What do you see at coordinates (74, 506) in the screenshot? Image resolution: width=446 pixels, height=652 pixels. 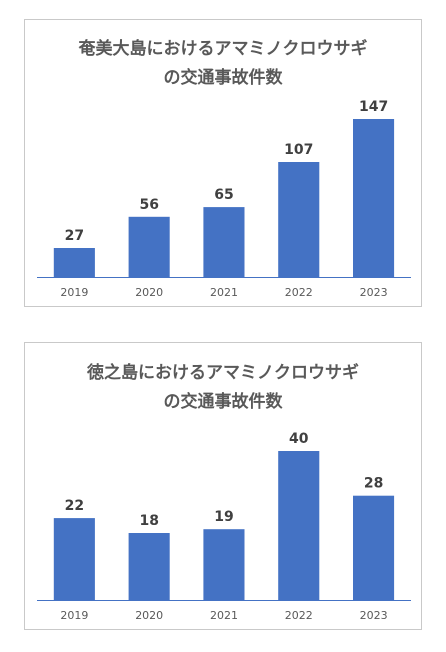 I see `data-label-2019: 22` at bounding box center [74, 506].